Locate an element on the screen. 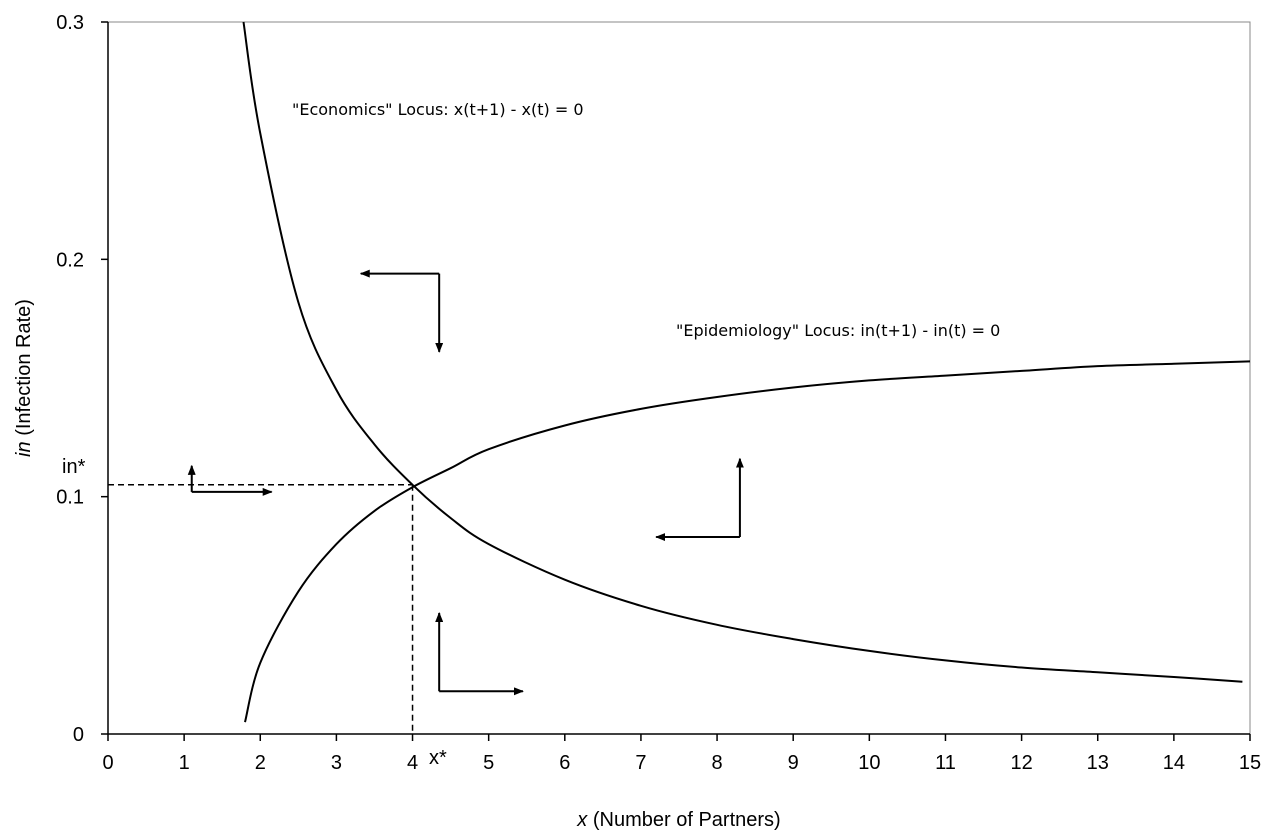 This screenshot has height=836, width=1284. in-star-label: in* is located at coordinates (74, 467).